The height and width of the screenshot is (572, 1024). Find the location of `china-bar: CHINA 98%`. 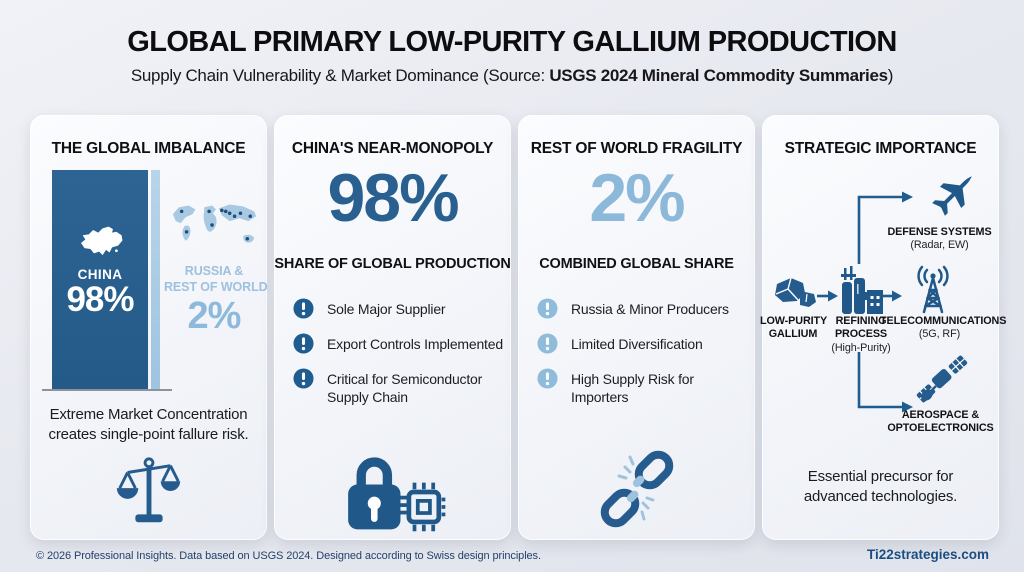

china-bar: CHINA 98% is located at coordinates (100, 279).